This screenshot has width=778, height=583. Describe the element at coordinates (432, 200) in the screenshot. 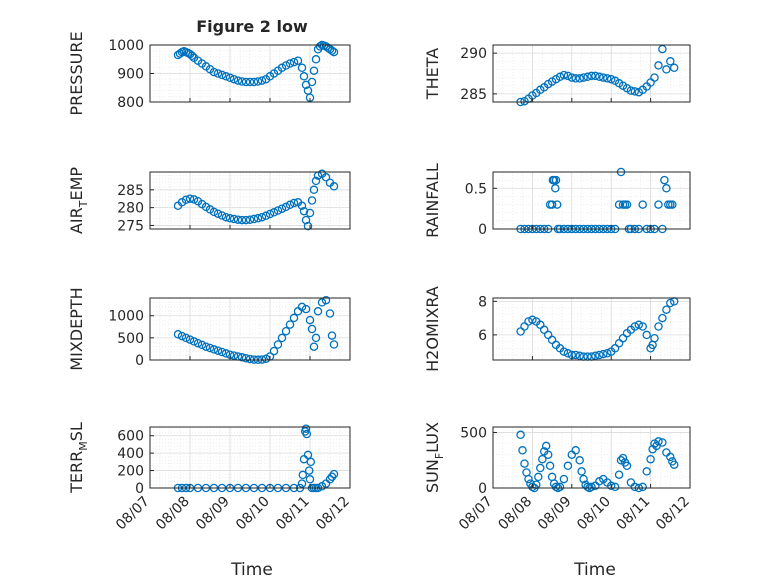

I see `y-axis-label: RAINFALL` at that location.